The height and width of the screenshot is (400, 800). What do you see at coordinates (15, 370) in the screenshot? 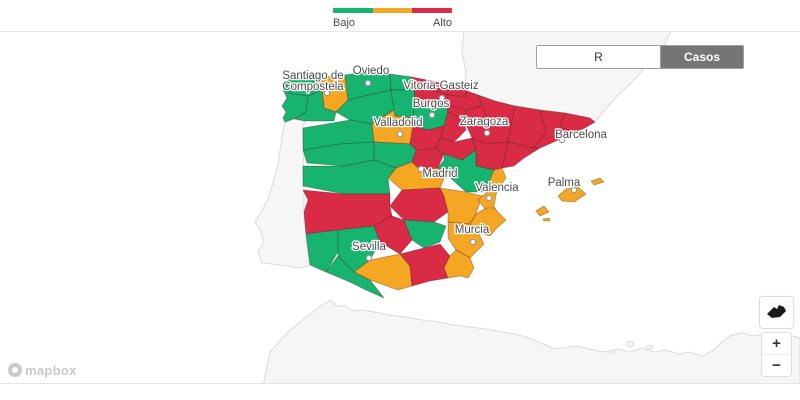
I see `mapbox-circle-icon` at bounding box center [15, 370].